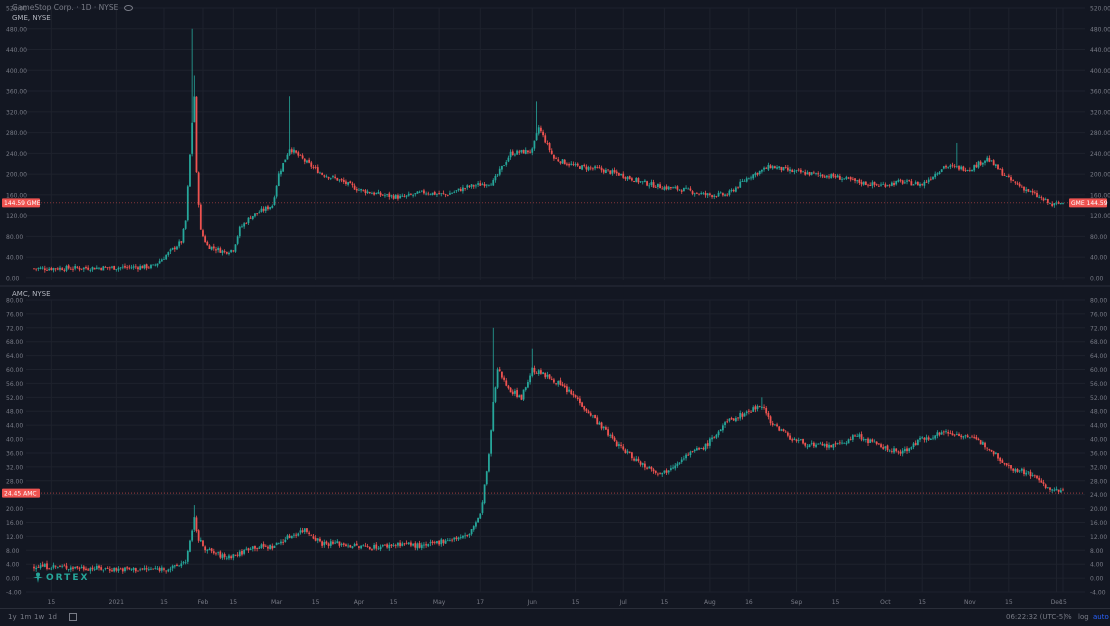  I want to click on calendar-icon, so click(73, 617).